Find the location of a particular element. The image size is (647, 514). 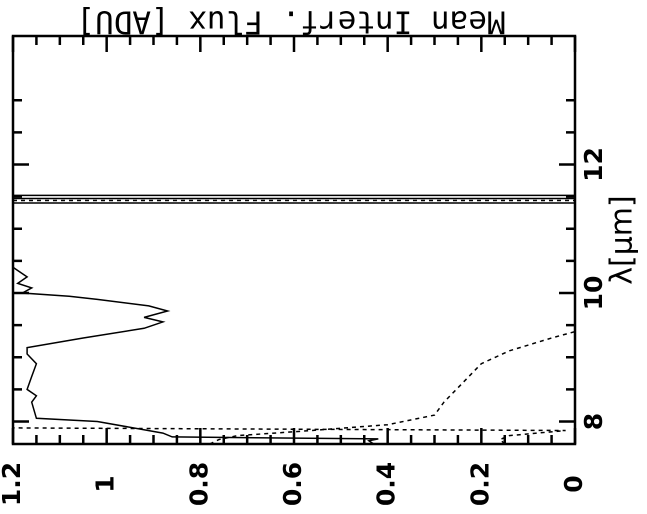

lambda-tick-label: 8 is located at coordinates (593, 421).